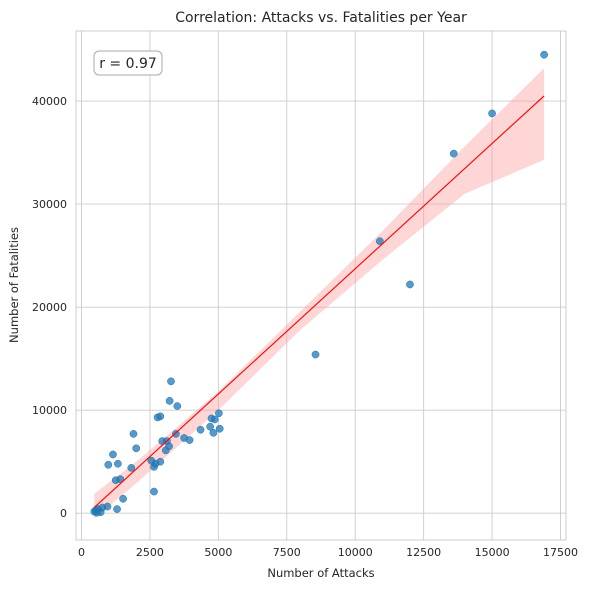 This screenshot has width=589, height=590. I want to click on annotation-text: r = 0.97, so click(128, 64).